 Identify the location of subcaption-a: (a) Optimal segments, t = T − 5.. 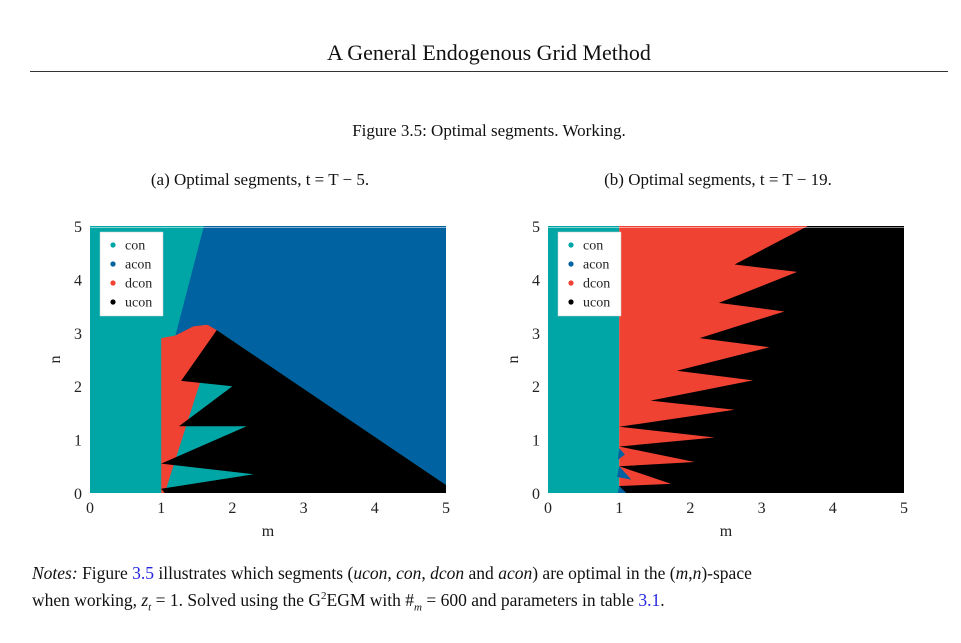
(260, 179).